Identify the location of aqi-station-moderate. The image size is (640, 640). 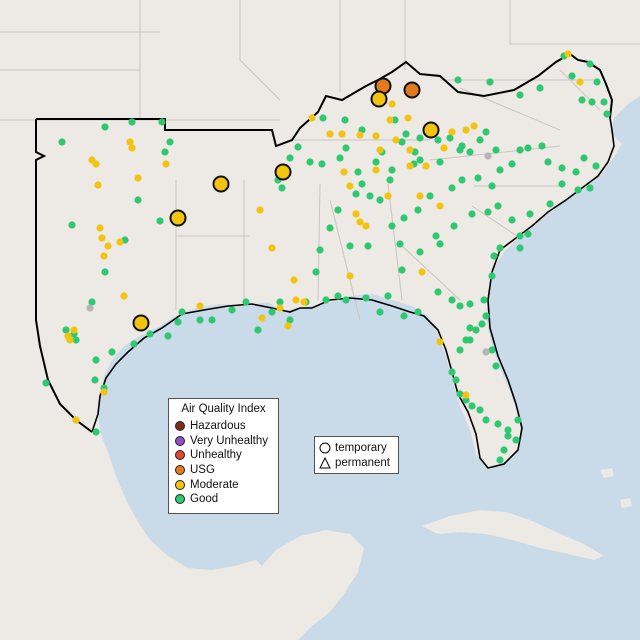
(141, 323).